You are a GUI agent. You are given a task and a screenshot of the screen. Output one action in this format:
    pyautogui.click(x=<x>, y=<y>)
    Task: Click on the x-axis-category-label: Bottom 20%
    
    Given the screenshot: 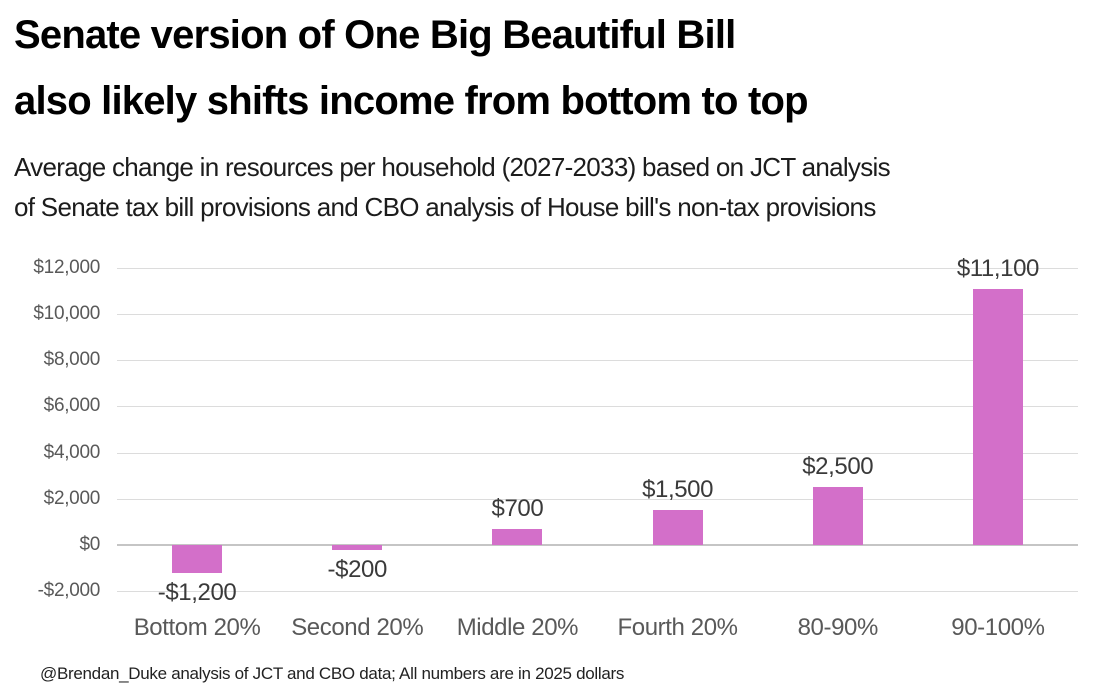 What is the action you would take?
    pyautogui.click(x=197, y=627)
    